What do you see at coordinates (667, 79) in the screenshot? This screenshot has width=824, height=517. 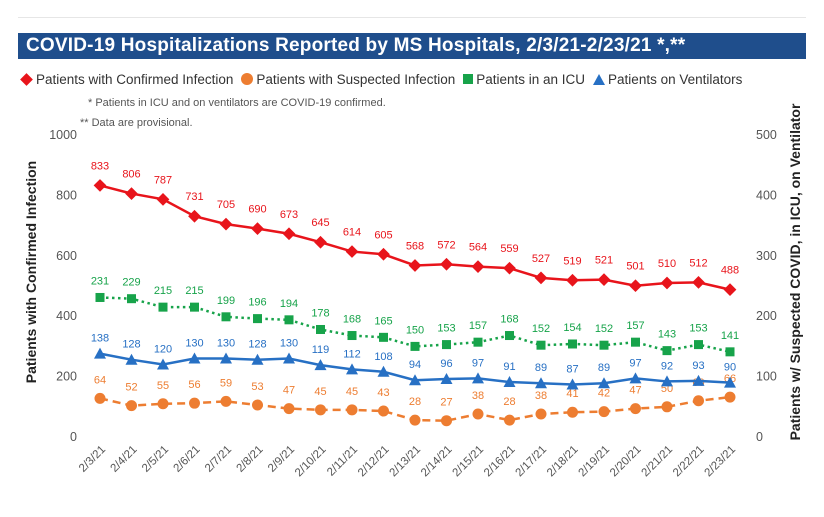 I see `legend-item-ventilators: Patients on Ventilators` at bounding box center [667, 79].